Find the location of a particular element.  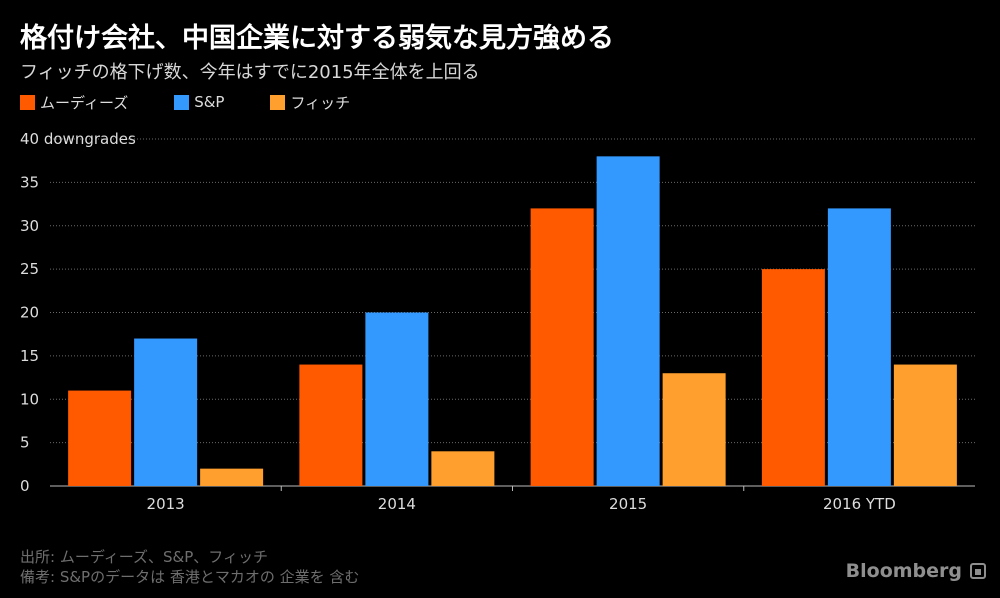

legend-item-fitch: フィッチ is located at coordinates (310, 102).